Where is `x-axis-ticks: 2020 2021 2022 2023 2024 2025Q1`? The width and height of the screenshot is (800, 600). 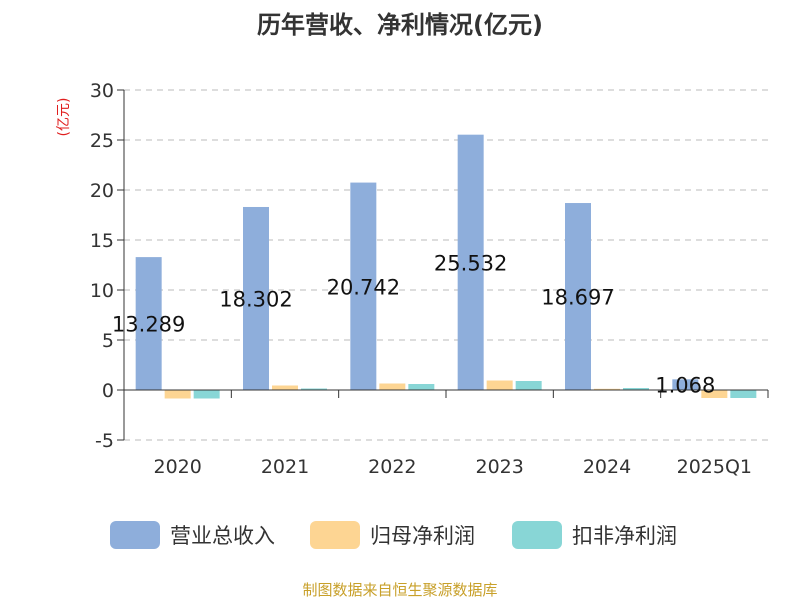 x-axis-ticks: 2020 2021 2022 2023 2024 2025Q1 is located at coordinates (452, 467).